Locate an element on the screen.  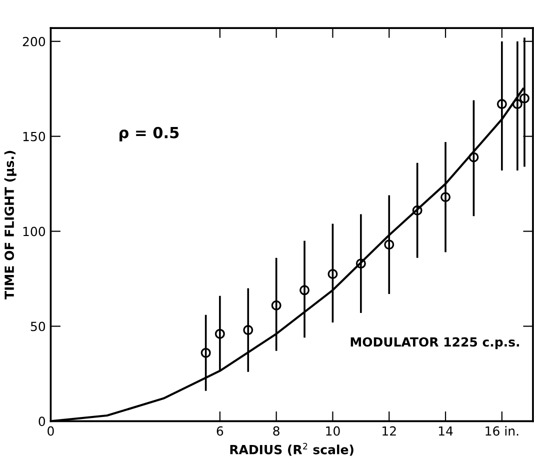
y-tick-label: 200 is located at coordinates (34, 41).